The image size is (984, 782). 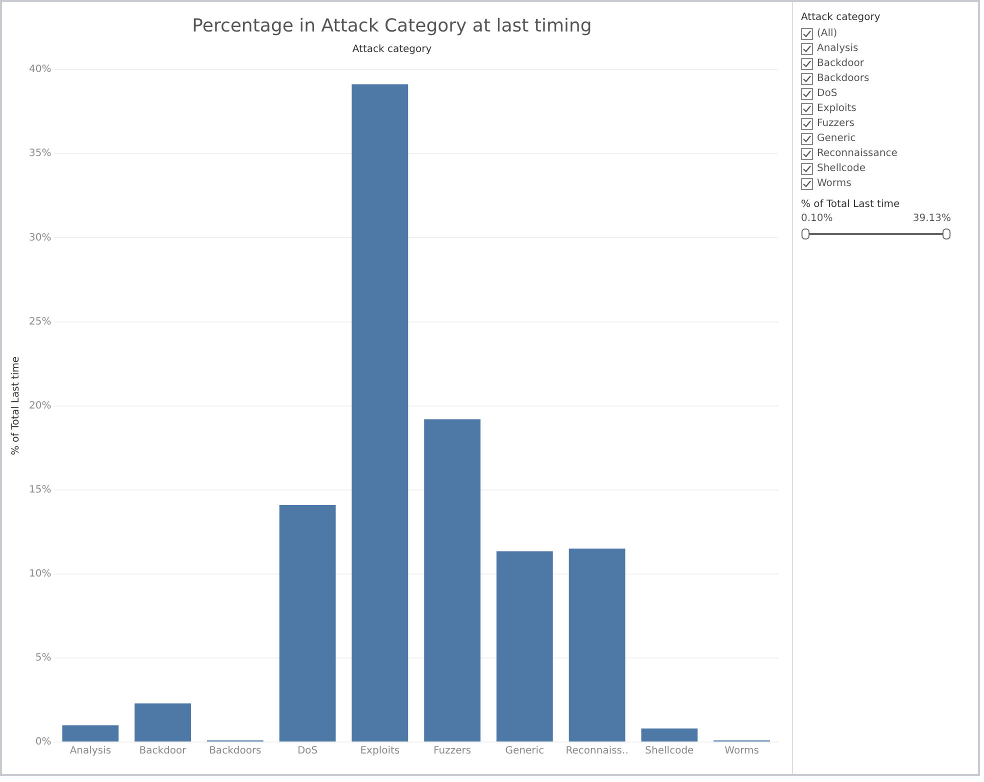 I want to click on y-tick-label: 30%, so click(x=40, y=238).